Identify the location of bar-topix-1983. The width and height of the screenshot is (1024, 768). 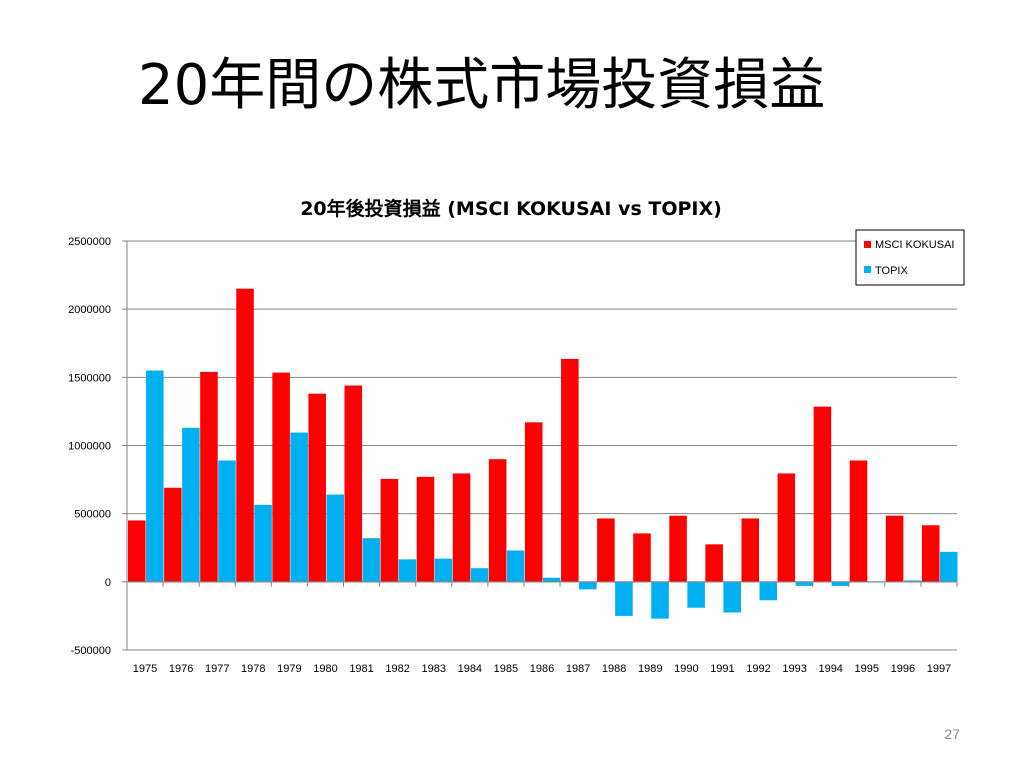
(443, 570).